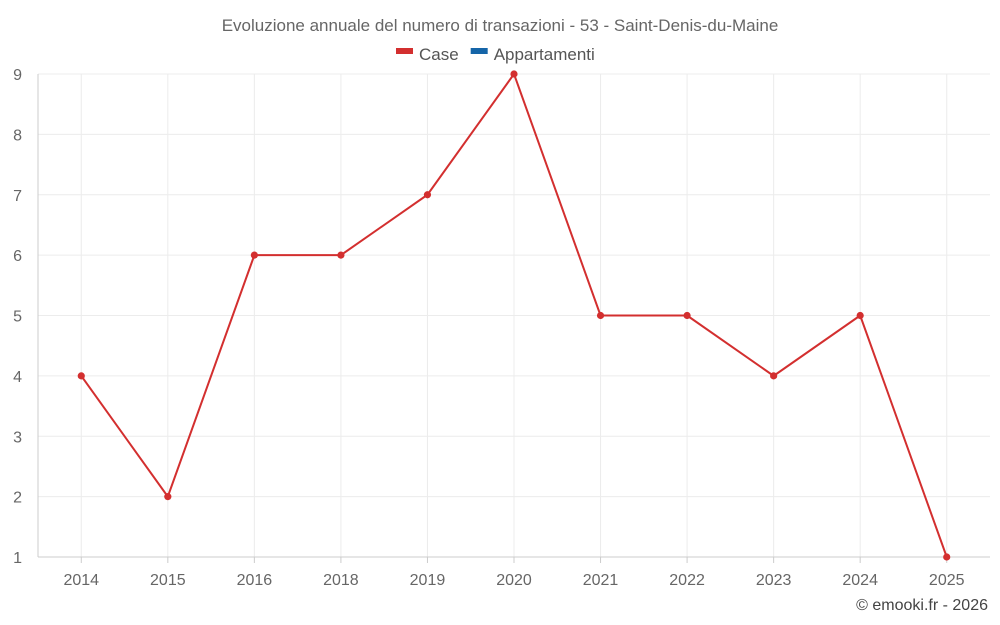 Image resolution: width=1000 pixels, height=625 pixels. Describe the element at coordinates (17, 437) in the screenshot. I see `y-tick-label: 3` at that location.